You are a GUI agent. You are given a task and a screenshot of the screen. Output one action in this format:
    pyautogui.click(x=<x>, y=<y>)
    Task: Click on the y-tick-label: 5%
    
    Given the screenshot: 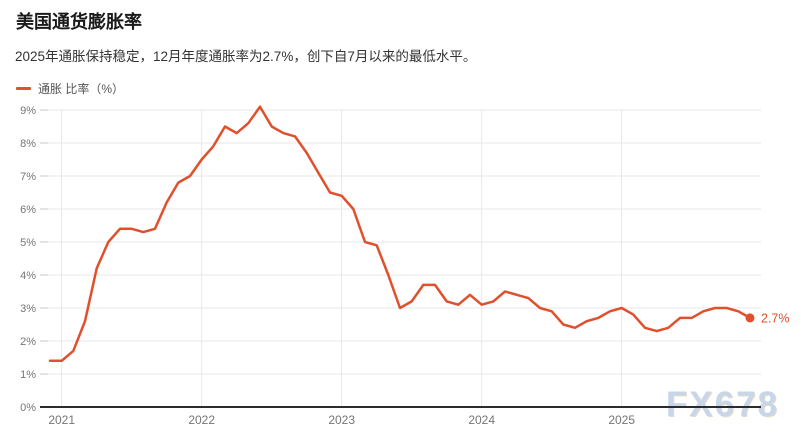 What is the action you would take?
    pyautogui.click(x=28, y=243)
    